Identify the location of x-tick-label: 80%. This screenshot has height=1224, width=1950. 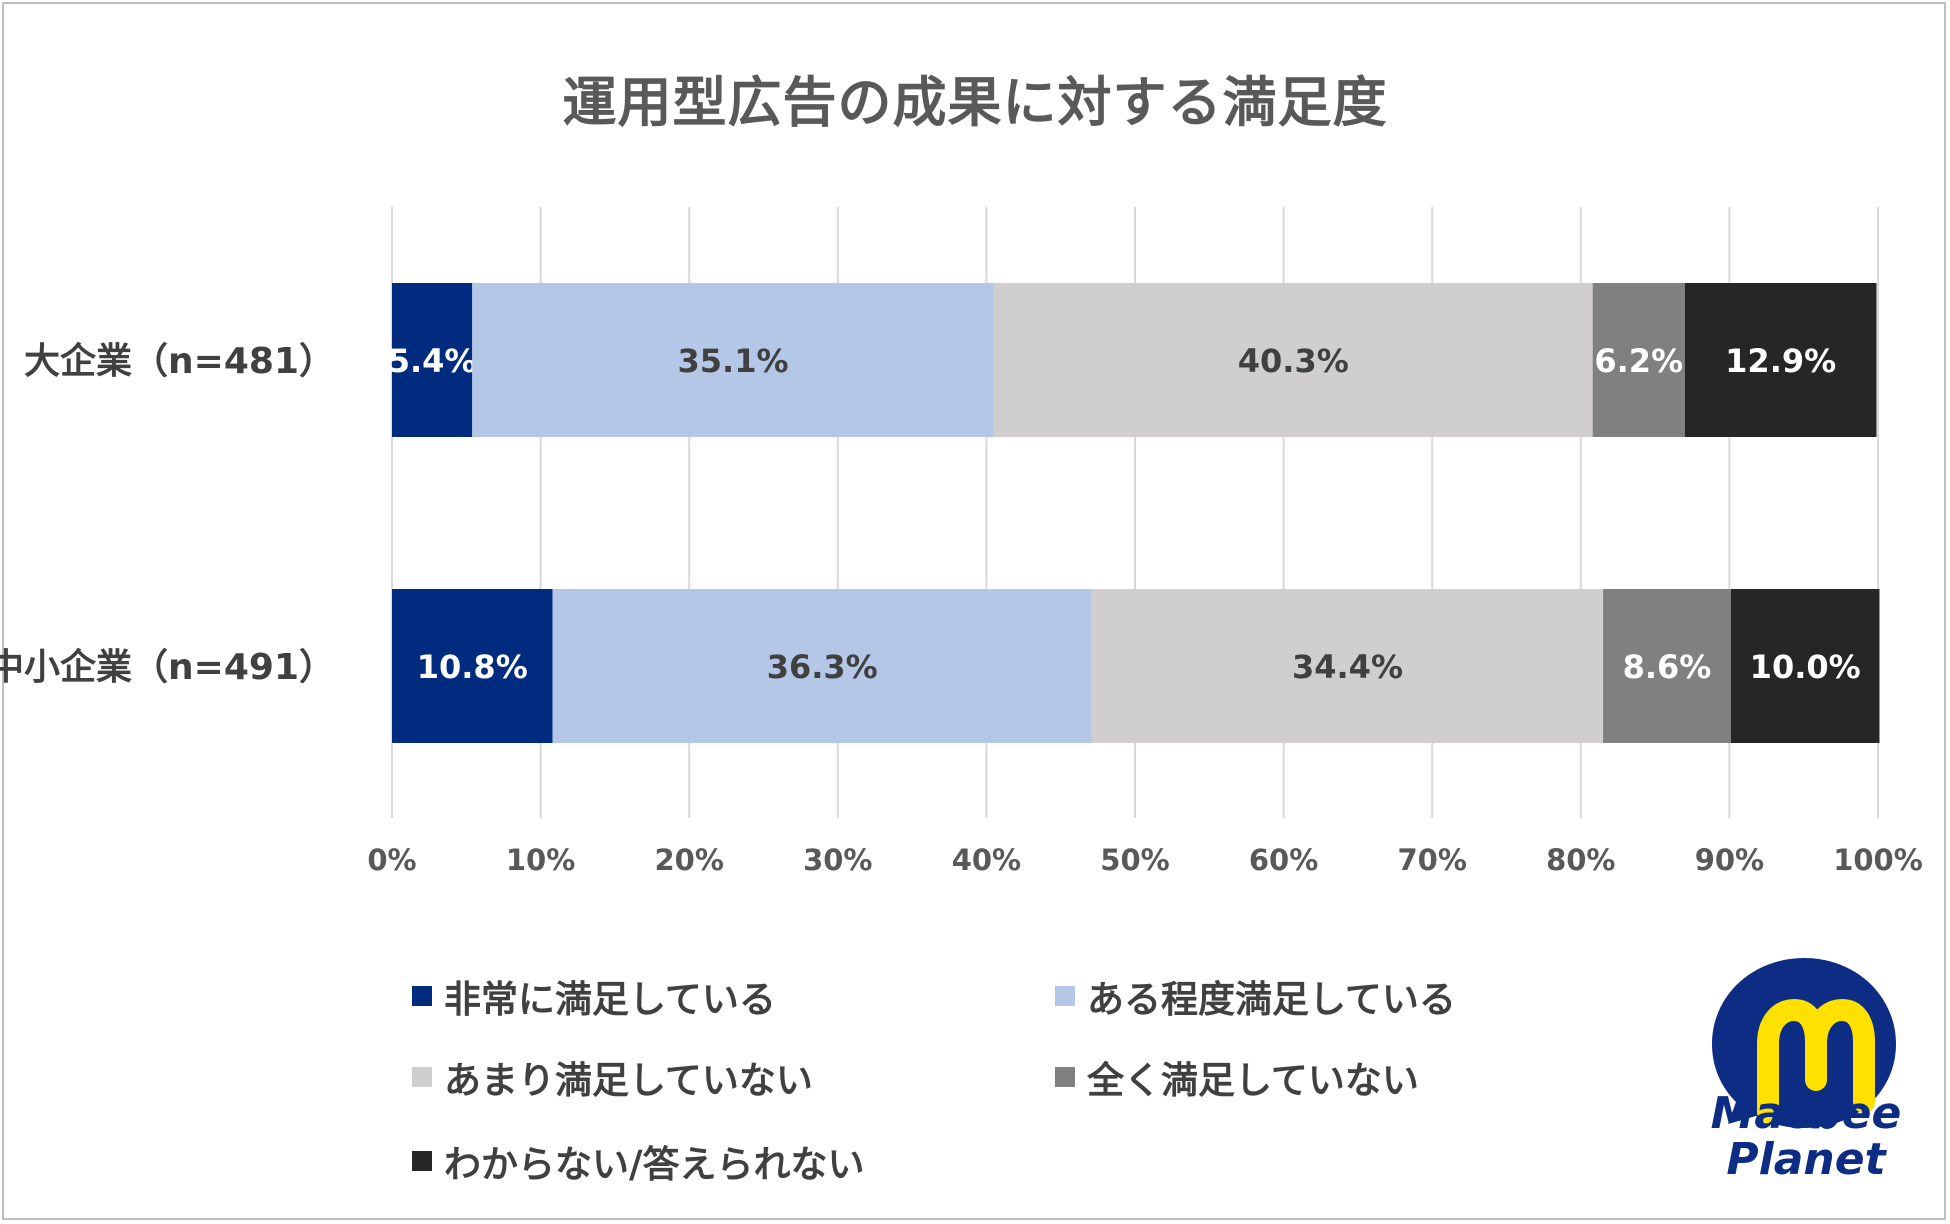
(1580, 860).